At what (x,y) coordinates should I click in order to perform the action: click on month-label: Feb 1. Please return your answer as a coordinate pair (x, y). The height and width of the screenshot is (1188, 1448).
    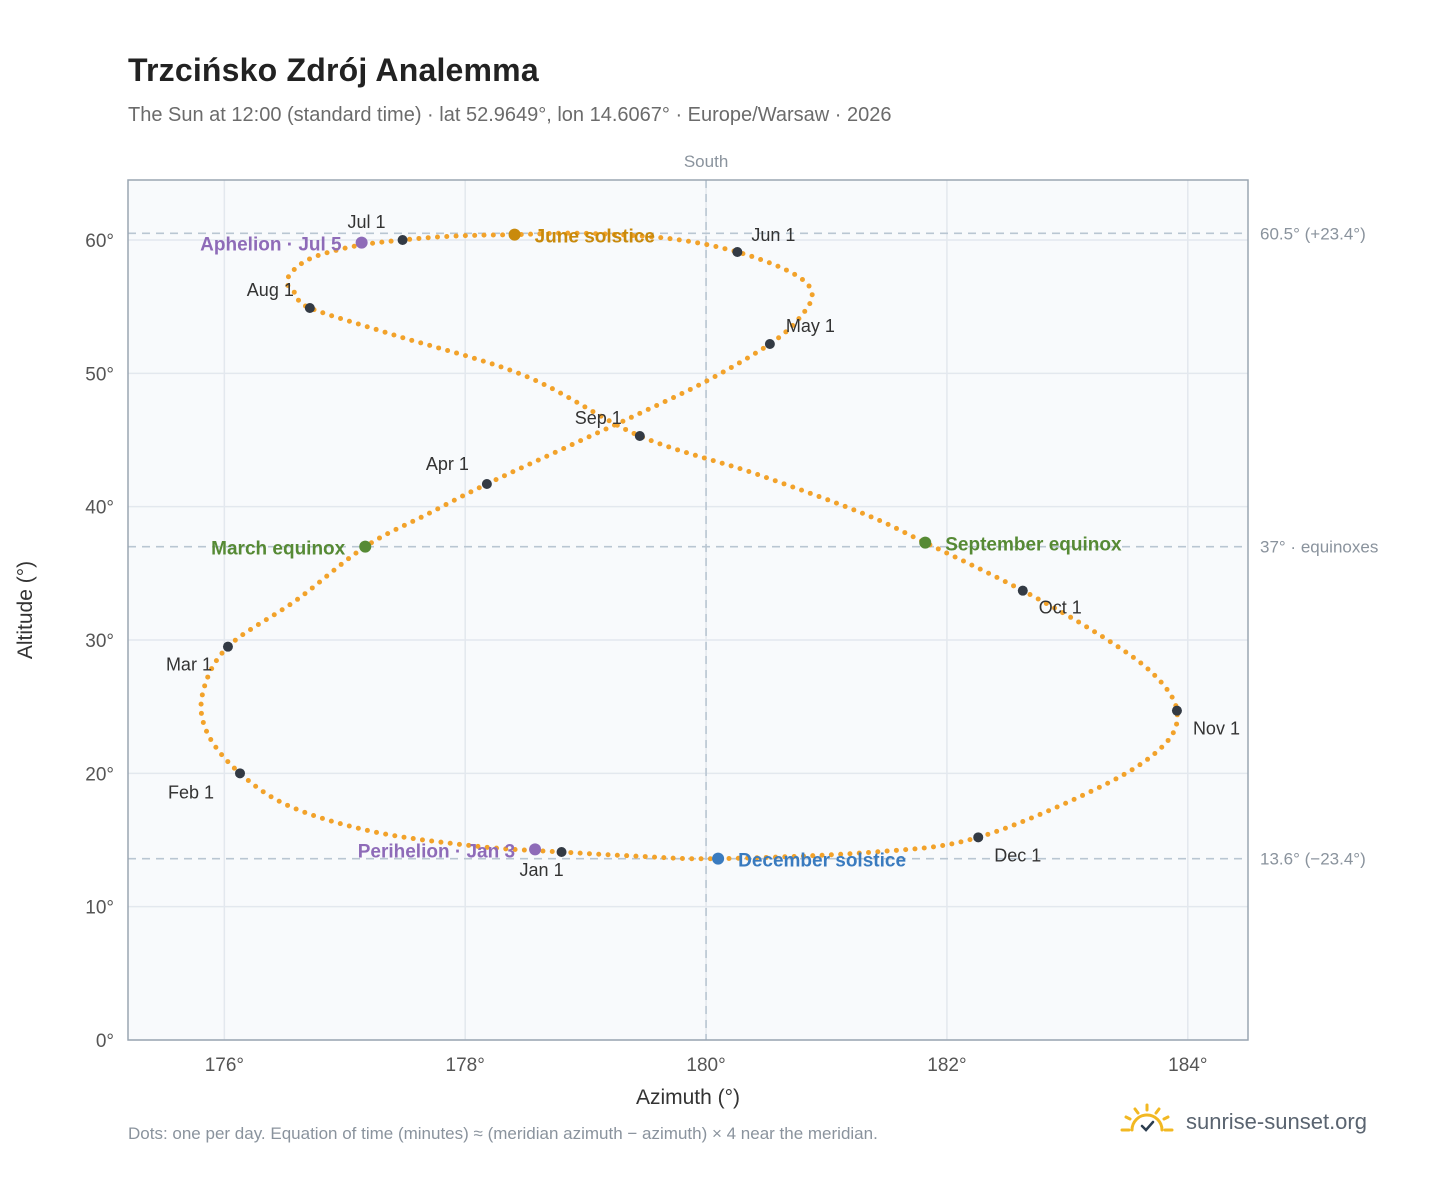
    Looking at the image, I should click on (191, 792).